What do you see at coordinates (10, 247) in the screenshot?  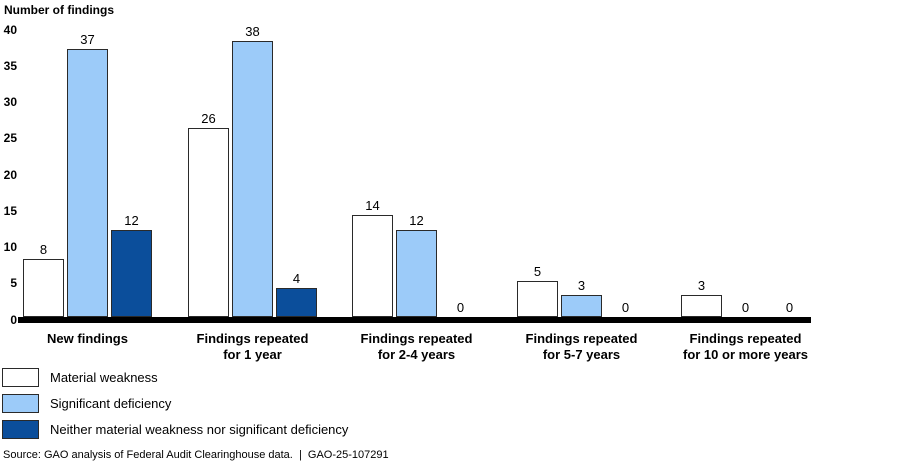 I see `y-tick-label: 10` at bounding box center [10, 247].